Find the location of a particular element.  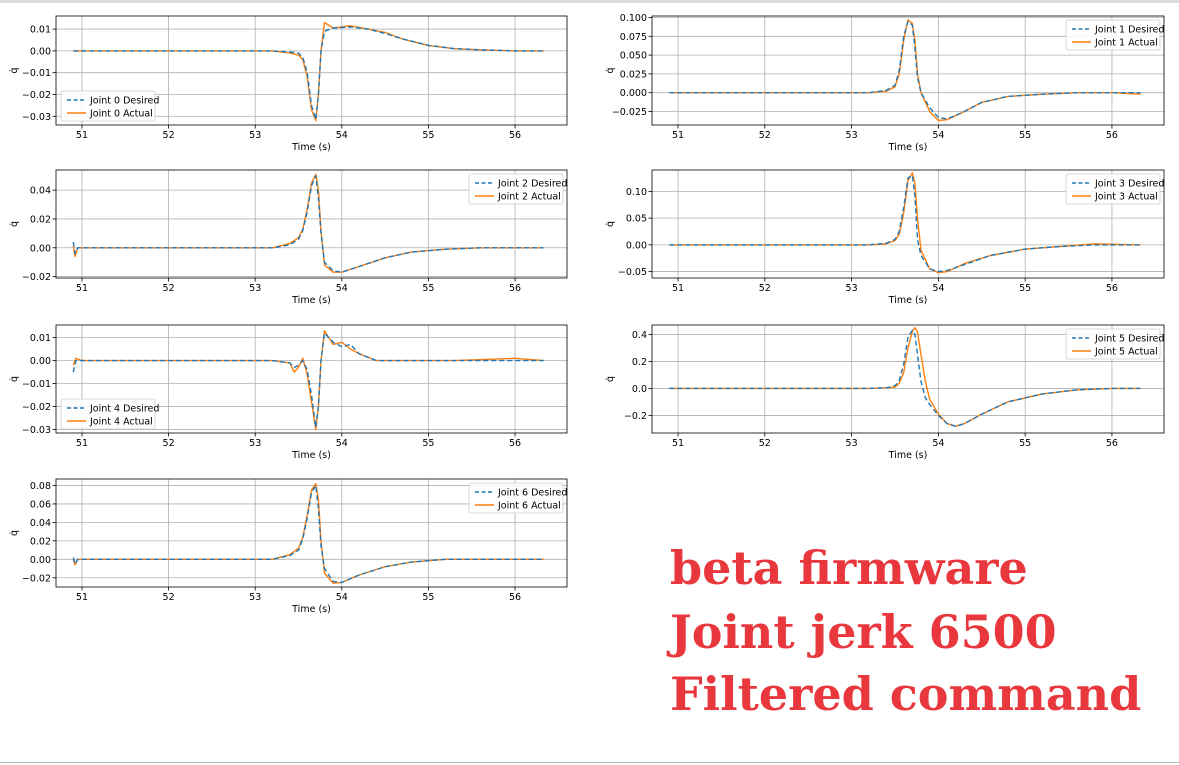

legend-label: Joint 5 Actual is located at coordinates (1126, 351).